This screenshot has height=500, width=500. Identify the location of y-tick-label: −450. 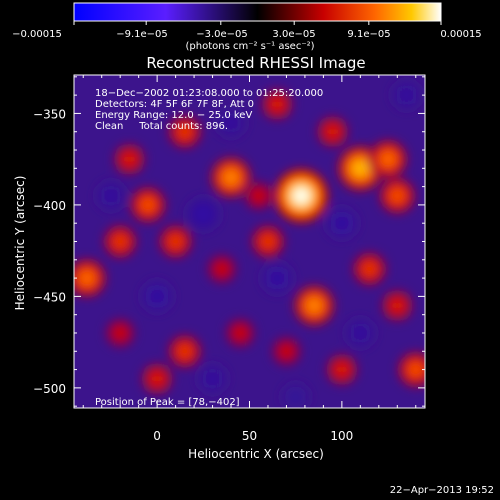
(49, 297).